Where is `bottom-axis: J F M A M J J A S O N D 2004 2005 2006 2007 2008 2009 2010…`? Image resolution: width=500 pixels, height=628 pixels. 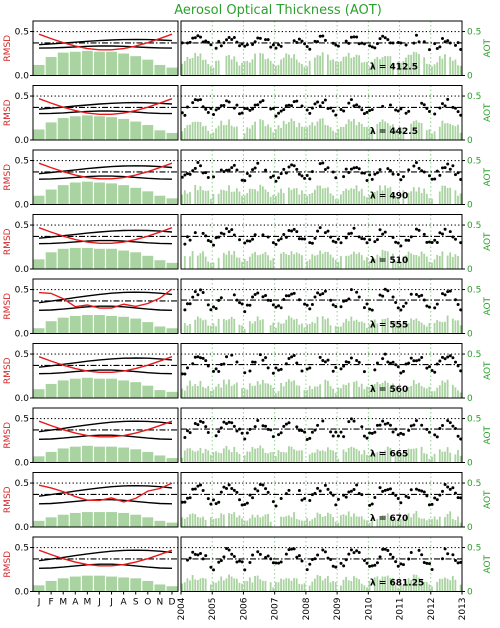 bottom-axis: J F M A M J J A S O N D 2004 2005 2006 2007 2008 2009 2010… is located at coordinates (252, 605).